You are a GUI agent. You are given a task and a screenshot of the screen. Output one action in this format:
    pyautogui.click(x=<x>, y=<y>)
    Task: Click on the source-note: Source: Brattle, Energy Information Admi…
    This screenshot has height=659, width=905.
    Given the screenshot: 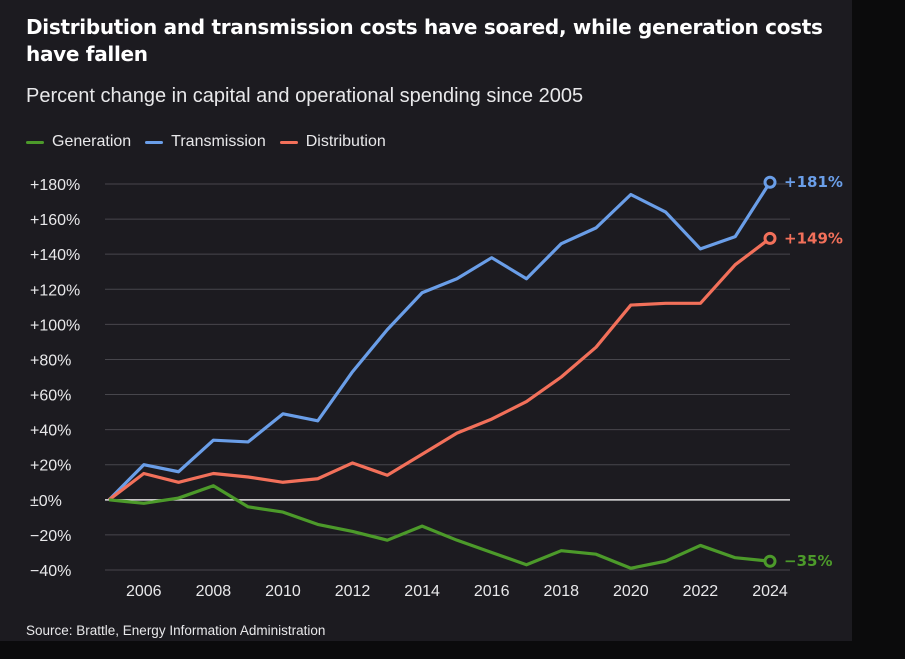 What is the action you would take?
    pyautogui.click(x=176, y=630)
    